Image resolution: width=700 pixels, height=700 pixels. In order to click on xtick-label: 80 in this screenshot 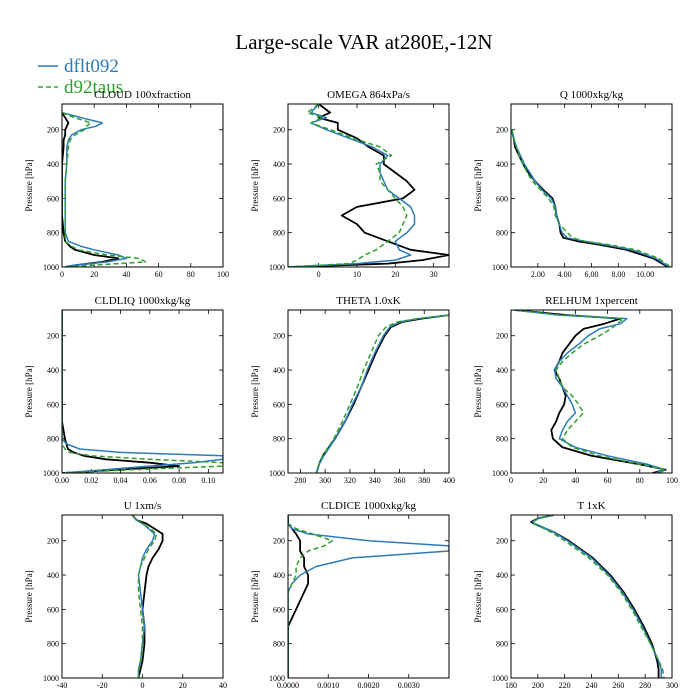, I will do `click(191, 274)`.